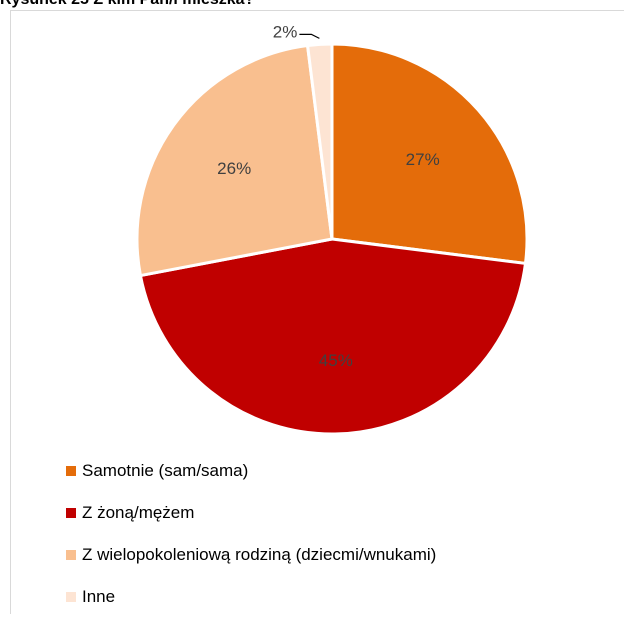 This screenshot has height=618, width=626. Describe the element at coordinates (234, 168) in the screenshot. I see `data-label-z-wielopokoleniowa-rodzina: 26%` at that location.